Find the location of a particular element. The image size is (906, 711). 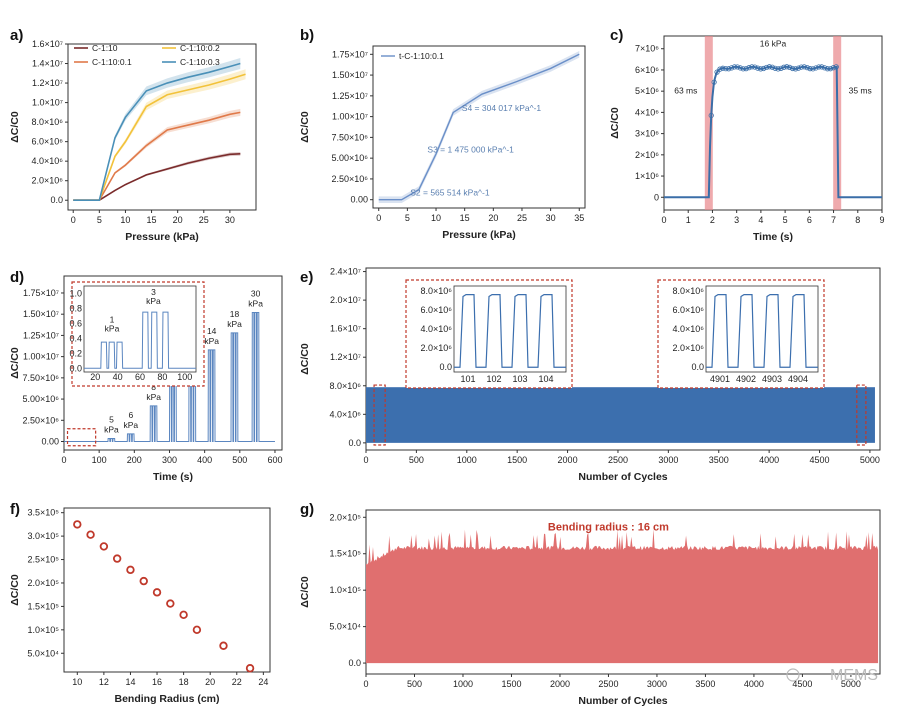

panel-label: b) is located at coordinates (307, 35).